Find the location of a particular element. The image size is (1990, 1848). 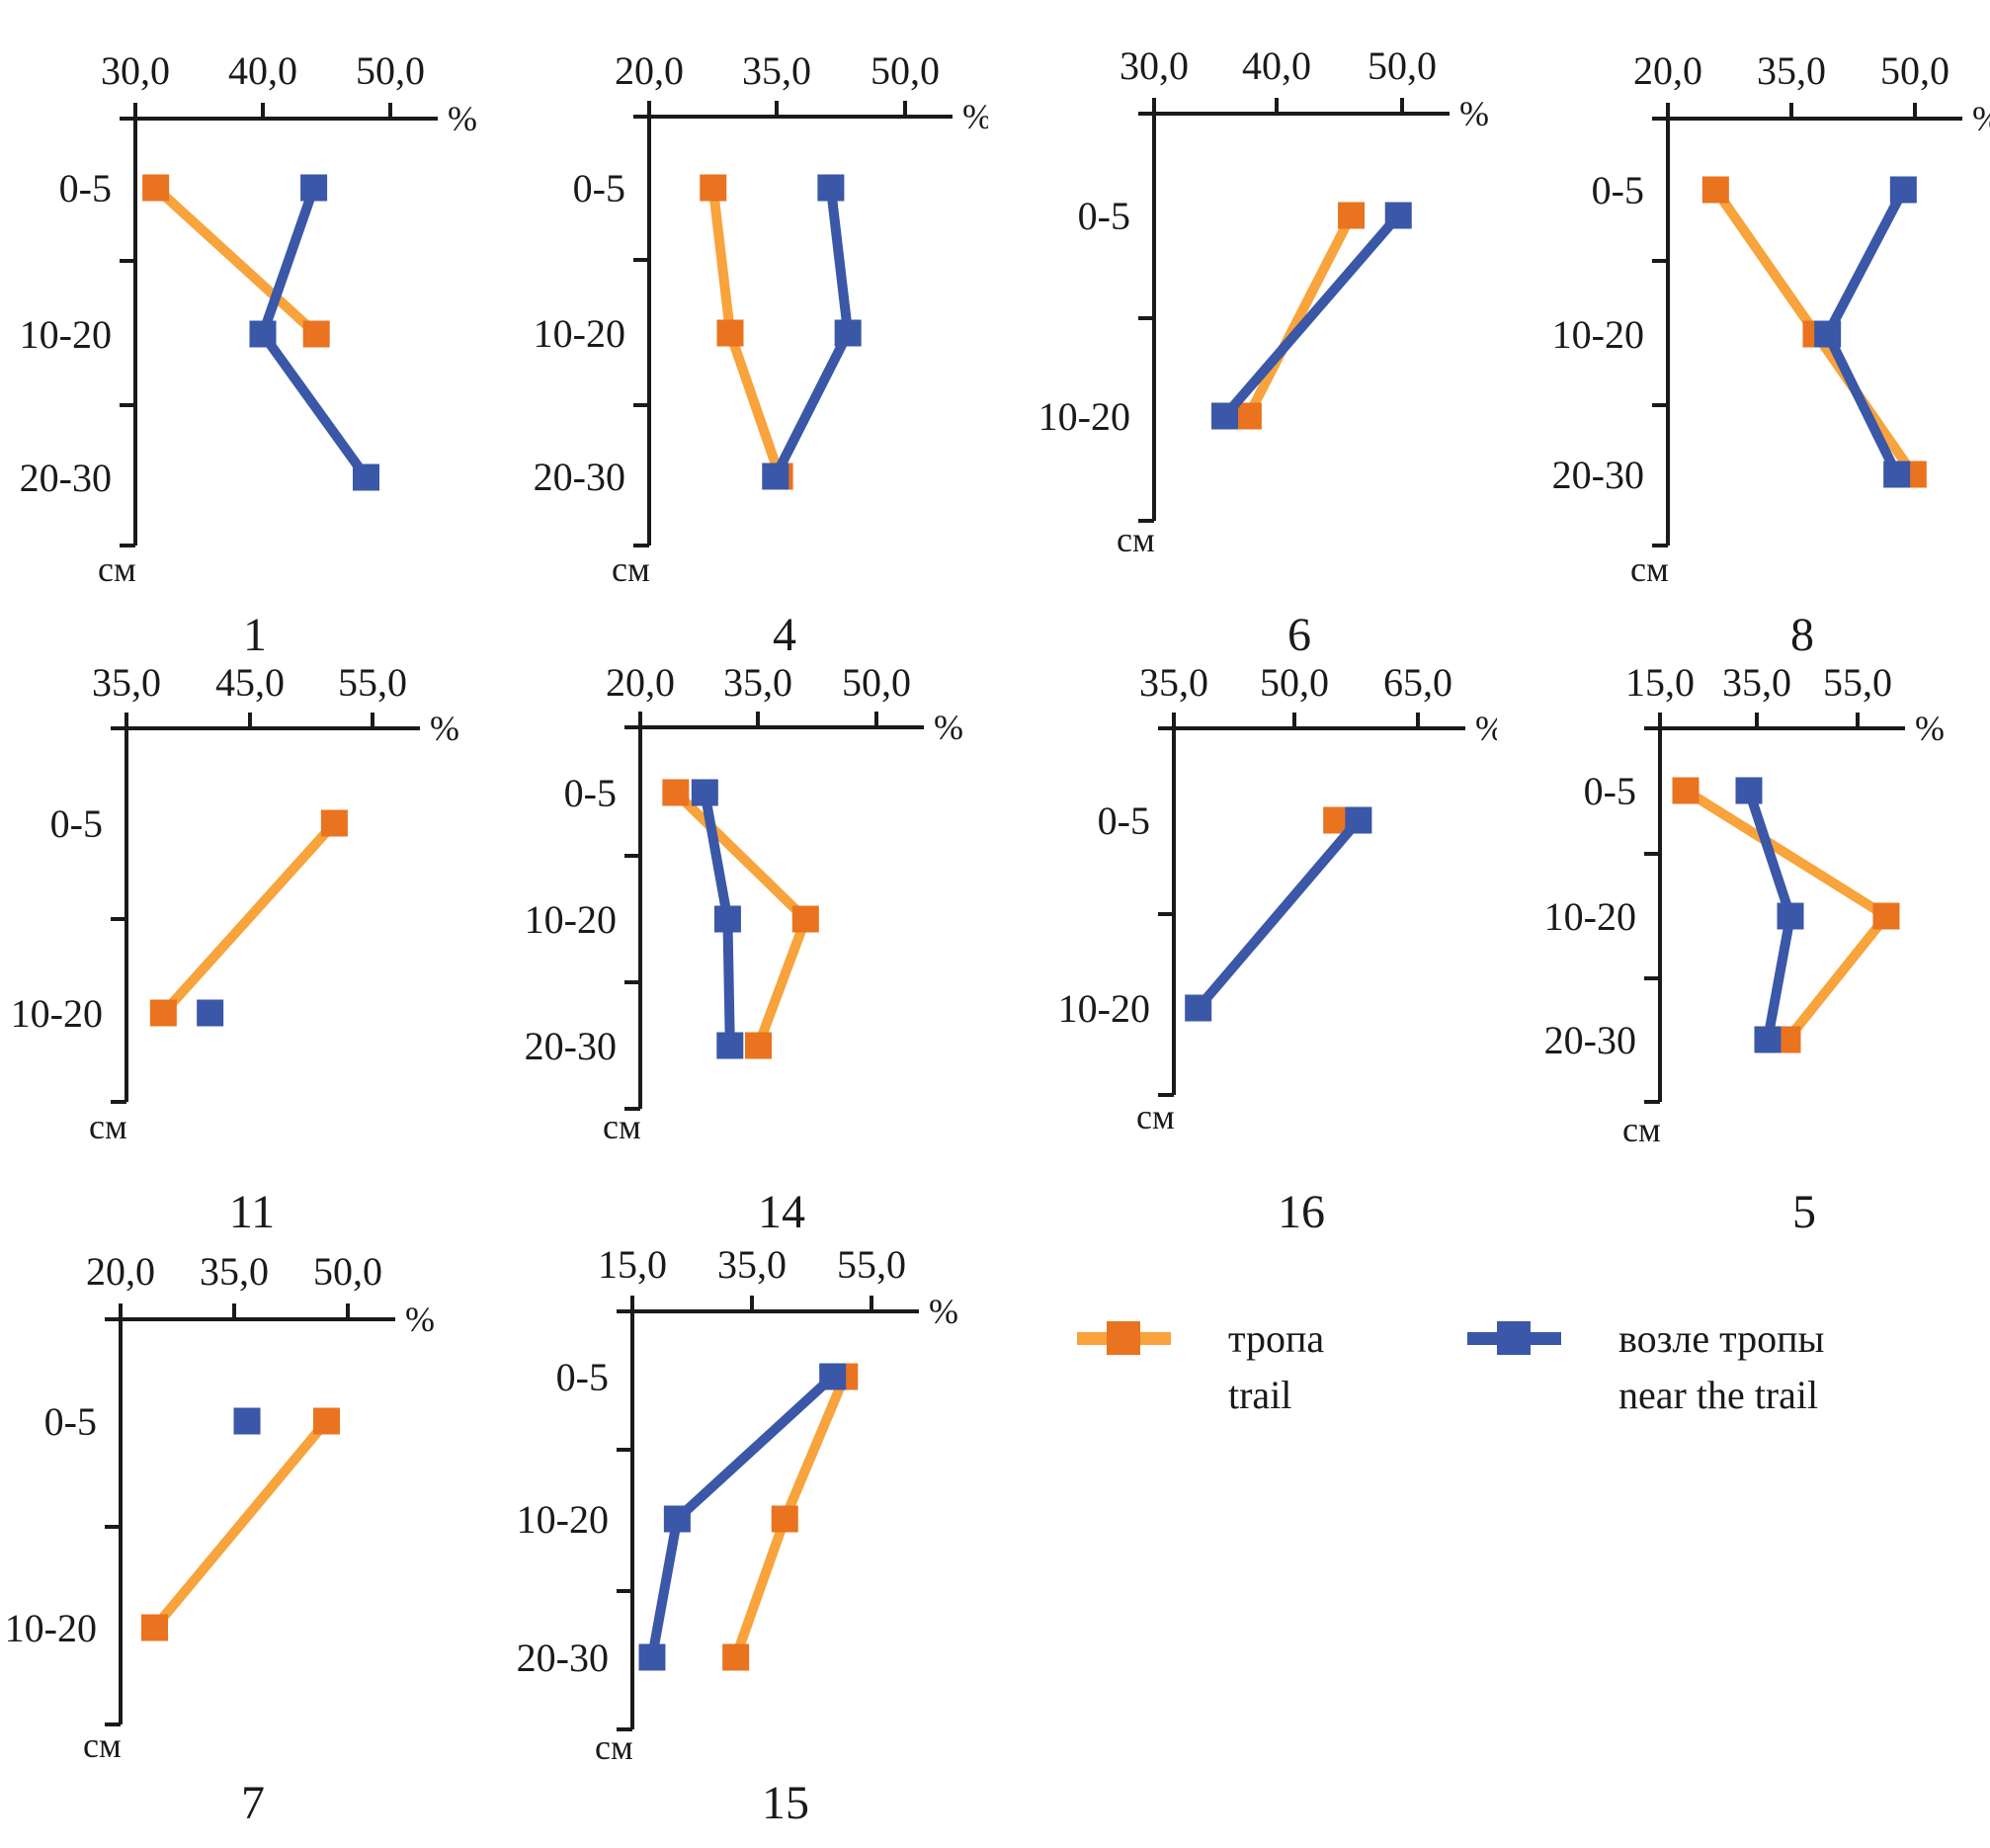

chart-14: 20,0 35,0 50,0% 0-5 10-20 20-30 см 14 is located at coordinates (741, 948).